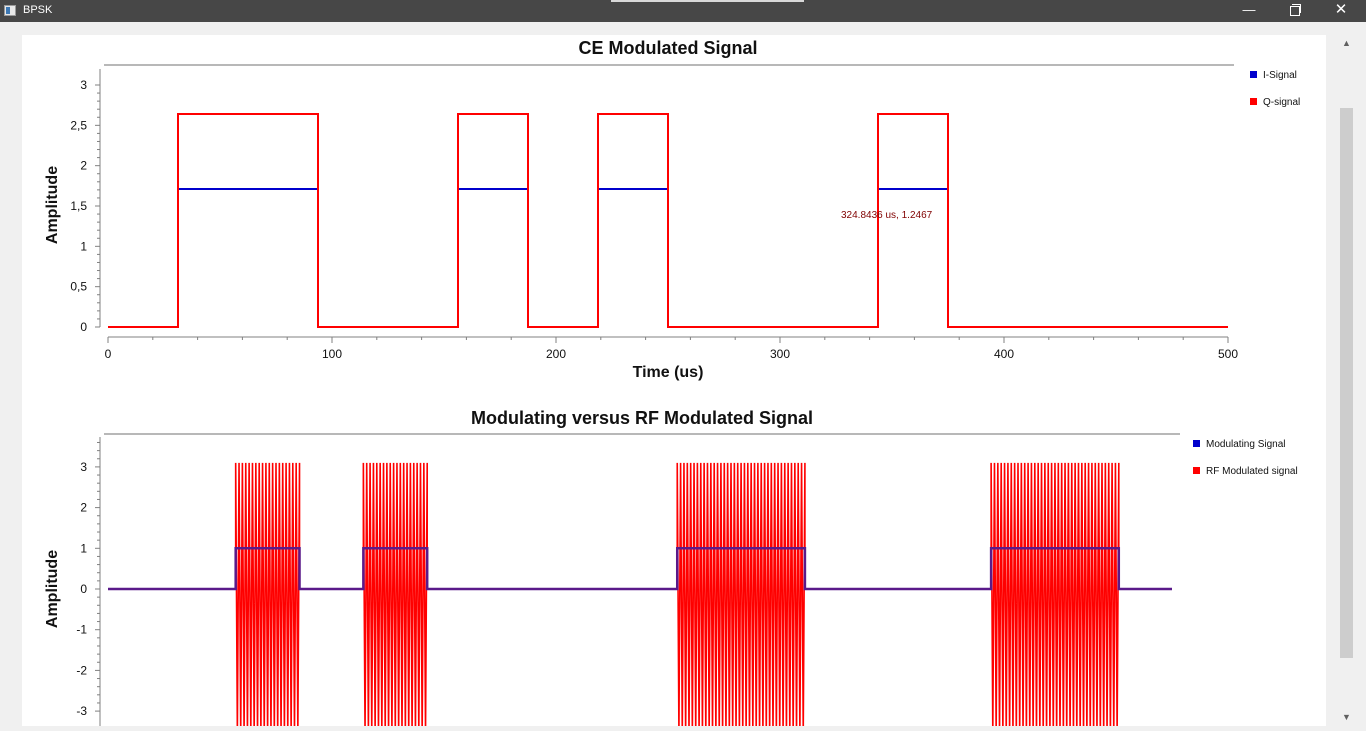 The width and height of the screenshot is (1366, 731). I want to click on chart2-legend: Modulating Signal RF Modulated signal, so click(1245, 458).